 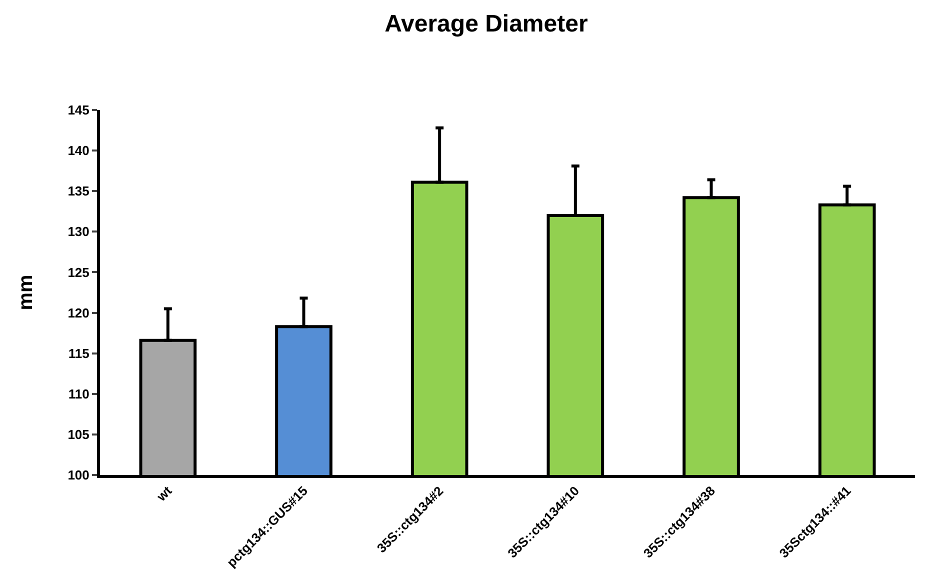 What do you see at coordinates (79, 475) in the screenshot?
I see `y-tick-label: 100` at bounding box center [79, 475].